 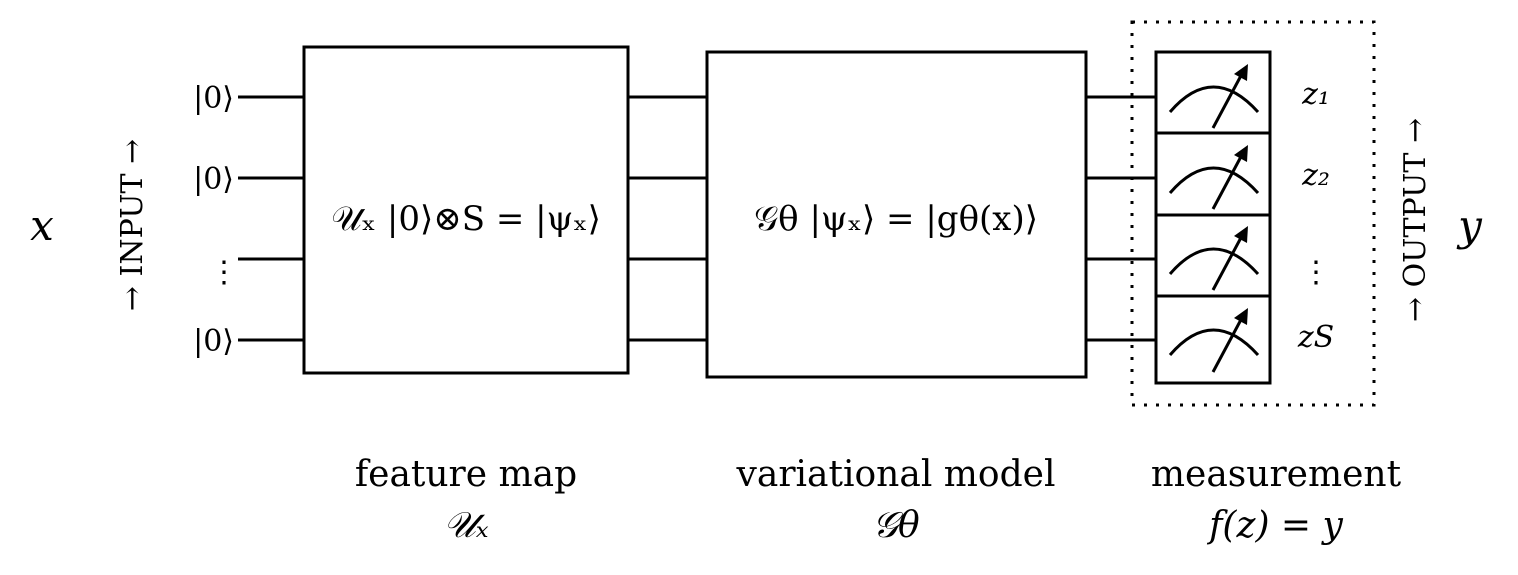 I want to click on measurement-output-ellipsis: ⋮, so click(x=1316, y=272).